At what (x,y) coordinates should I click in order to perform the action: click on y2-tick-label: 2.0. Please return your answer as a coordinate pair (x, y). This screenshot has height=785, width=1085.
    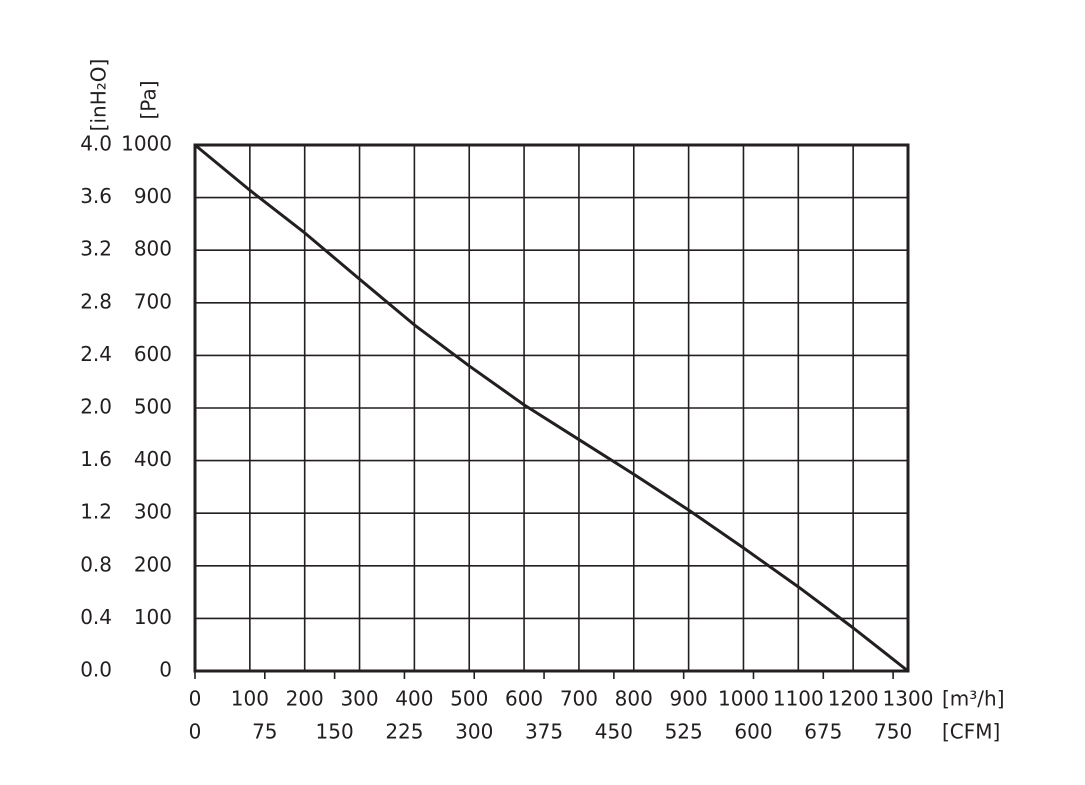
    Looking at the image, I should click on (96, 407).